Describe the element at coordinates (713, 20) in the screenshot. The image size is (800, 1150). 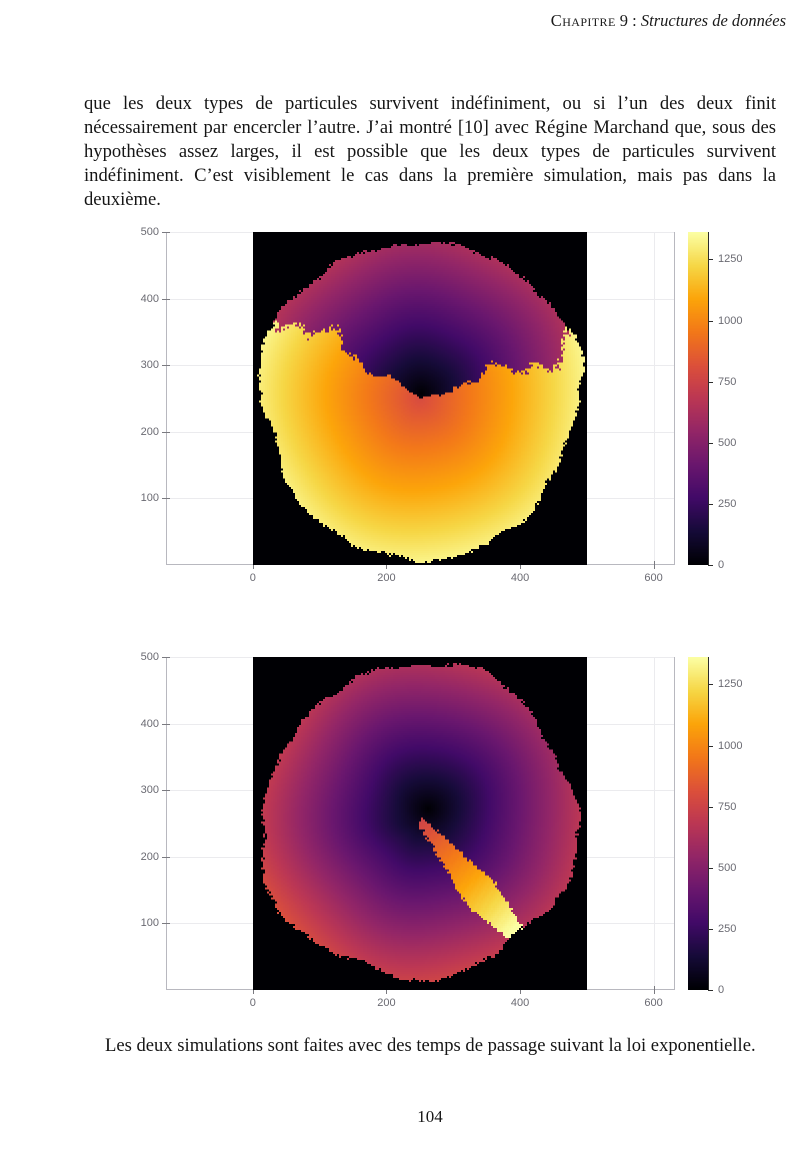
I see `chapter-title: Structures de données` at that location.